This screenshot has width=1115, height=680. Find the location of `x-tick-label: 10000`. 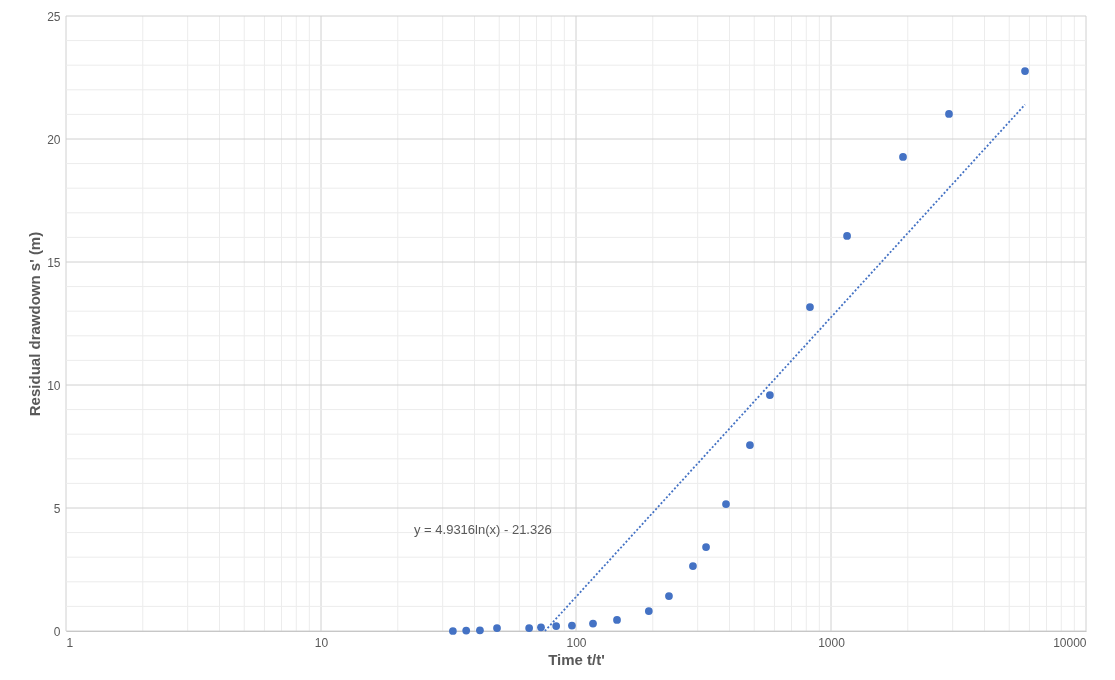

x-tick-label: 10000 is located at coordinates (1070, 642).